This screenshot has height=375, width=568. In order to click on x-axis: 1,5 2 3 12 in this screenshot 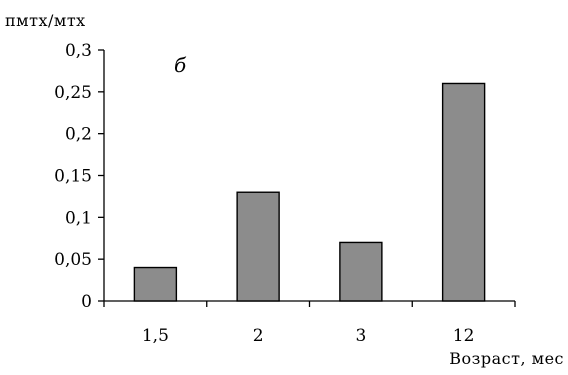, I will do `click(309, 323)`.